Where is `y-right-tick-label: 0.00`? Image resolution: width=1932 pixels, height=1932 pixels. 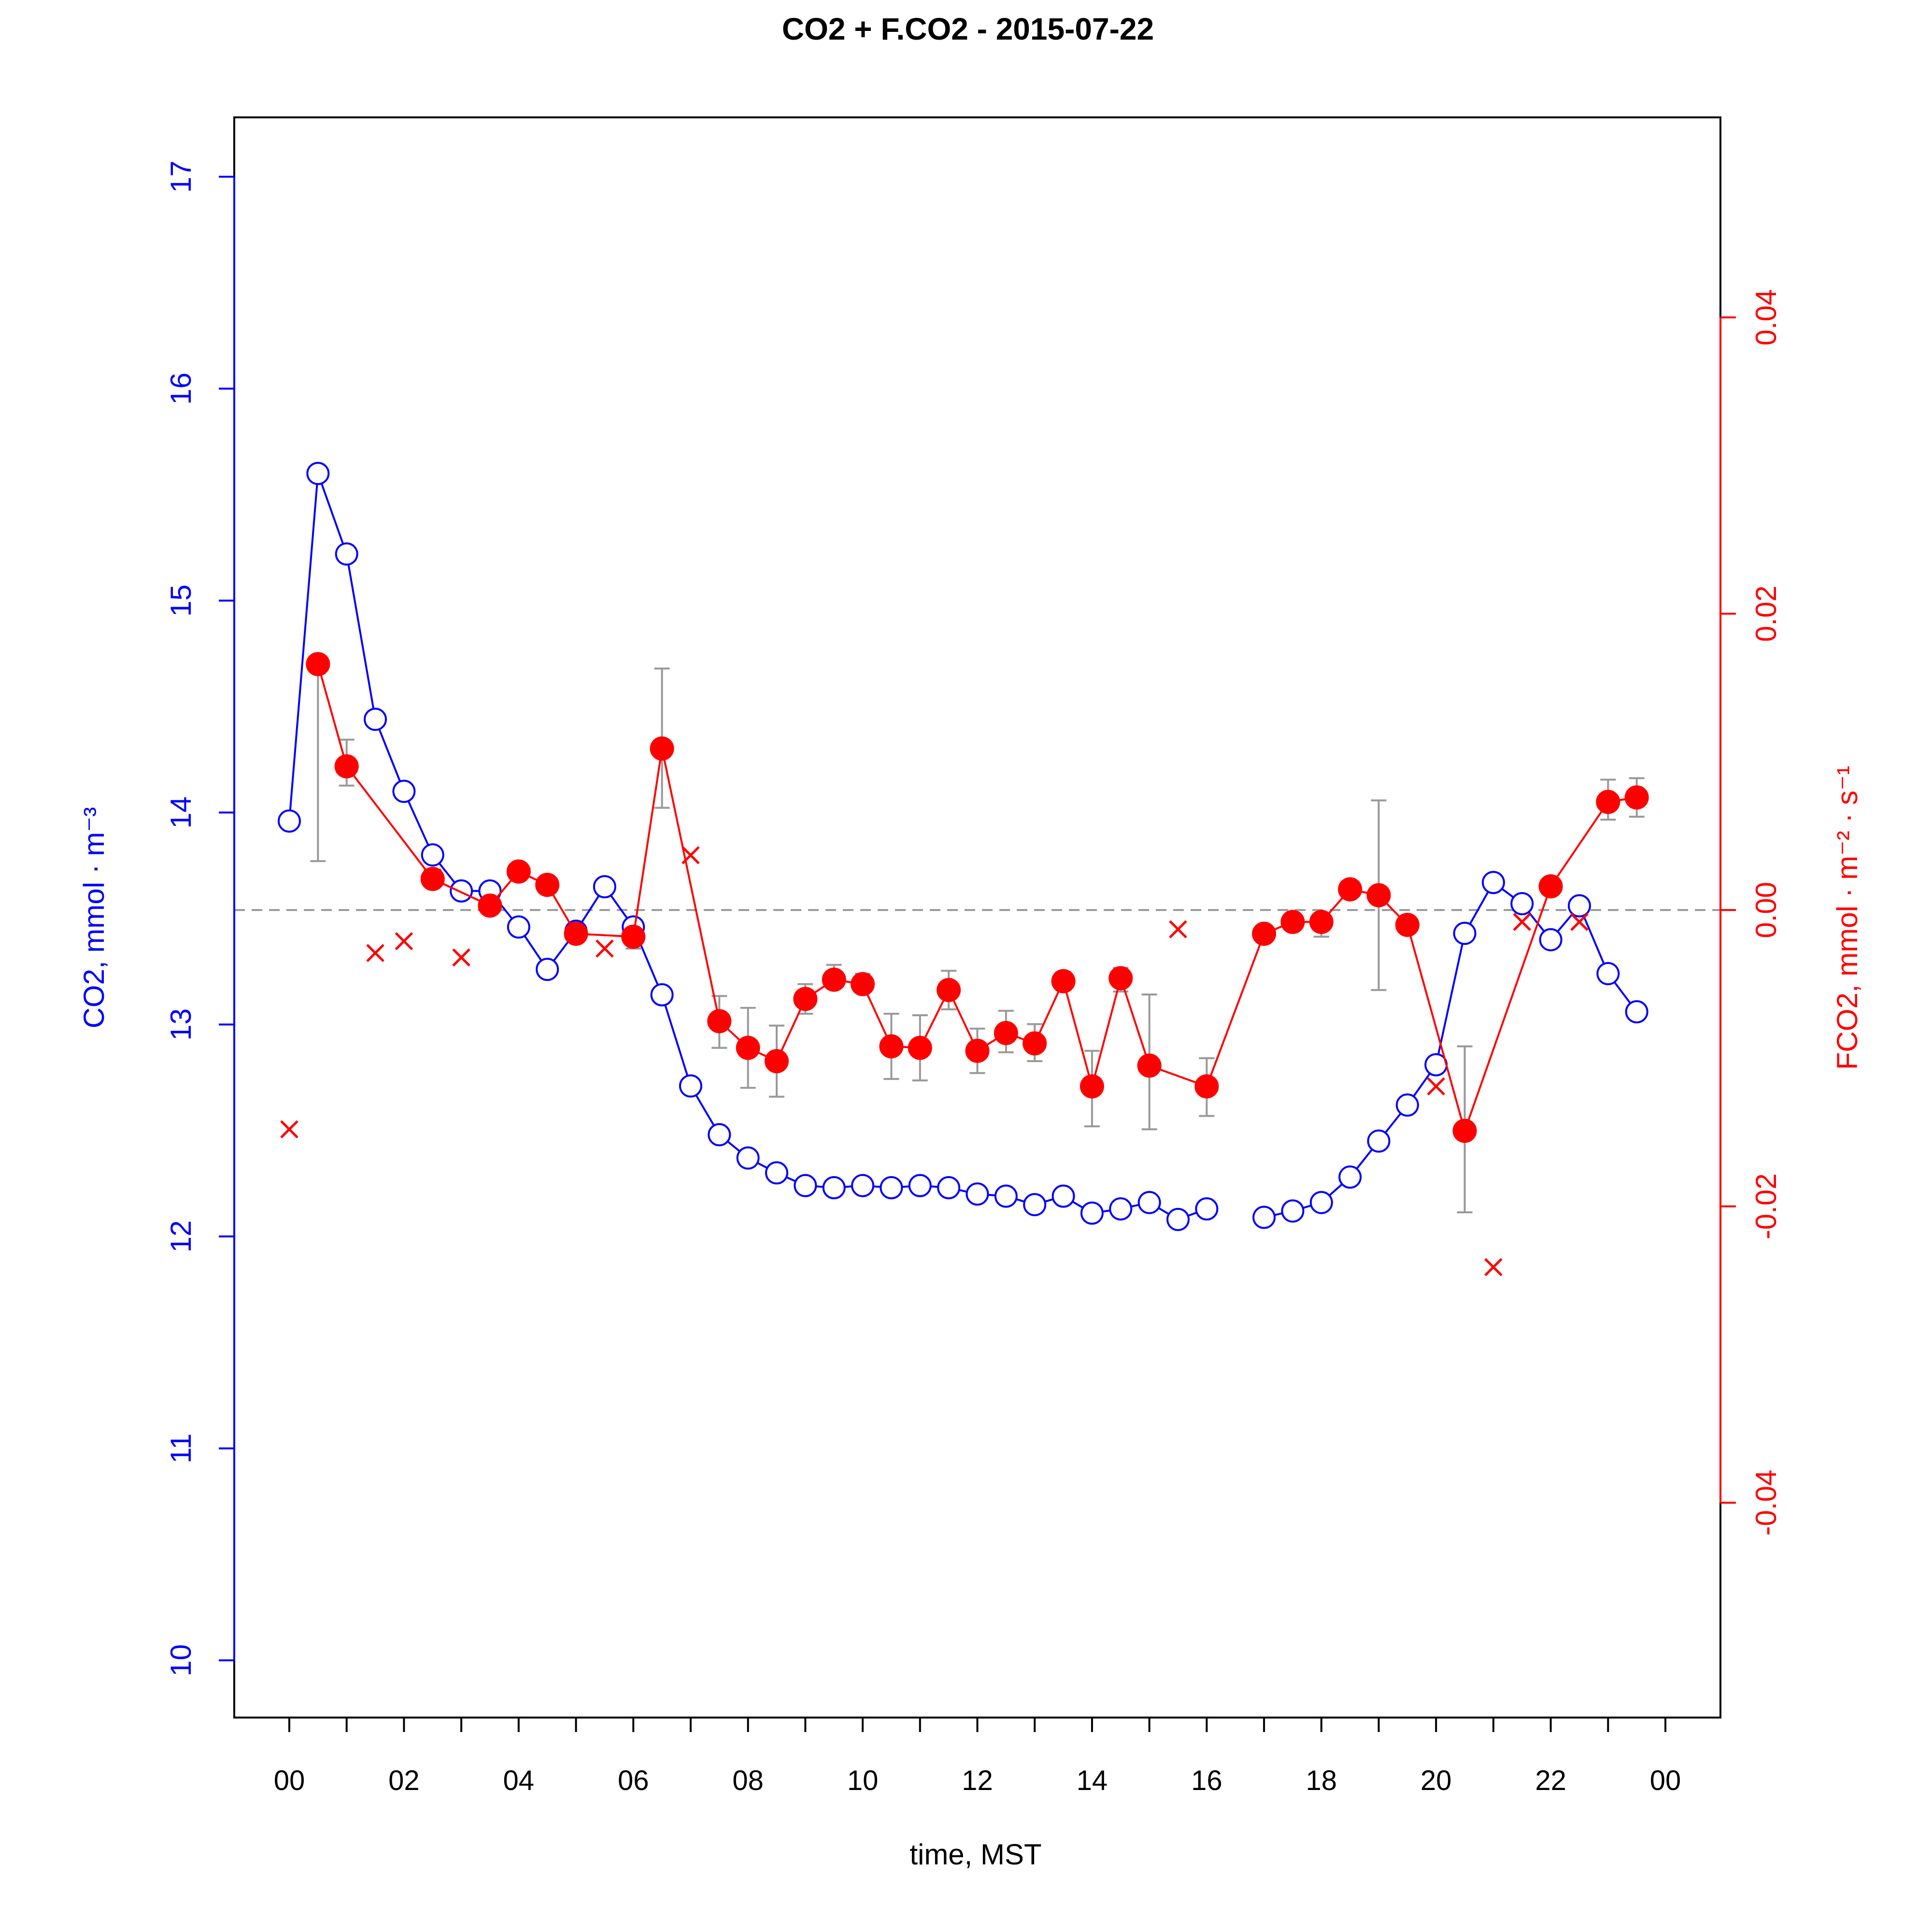 y-right-tick-label: 0.00 is located at coordinates (1766, 910).